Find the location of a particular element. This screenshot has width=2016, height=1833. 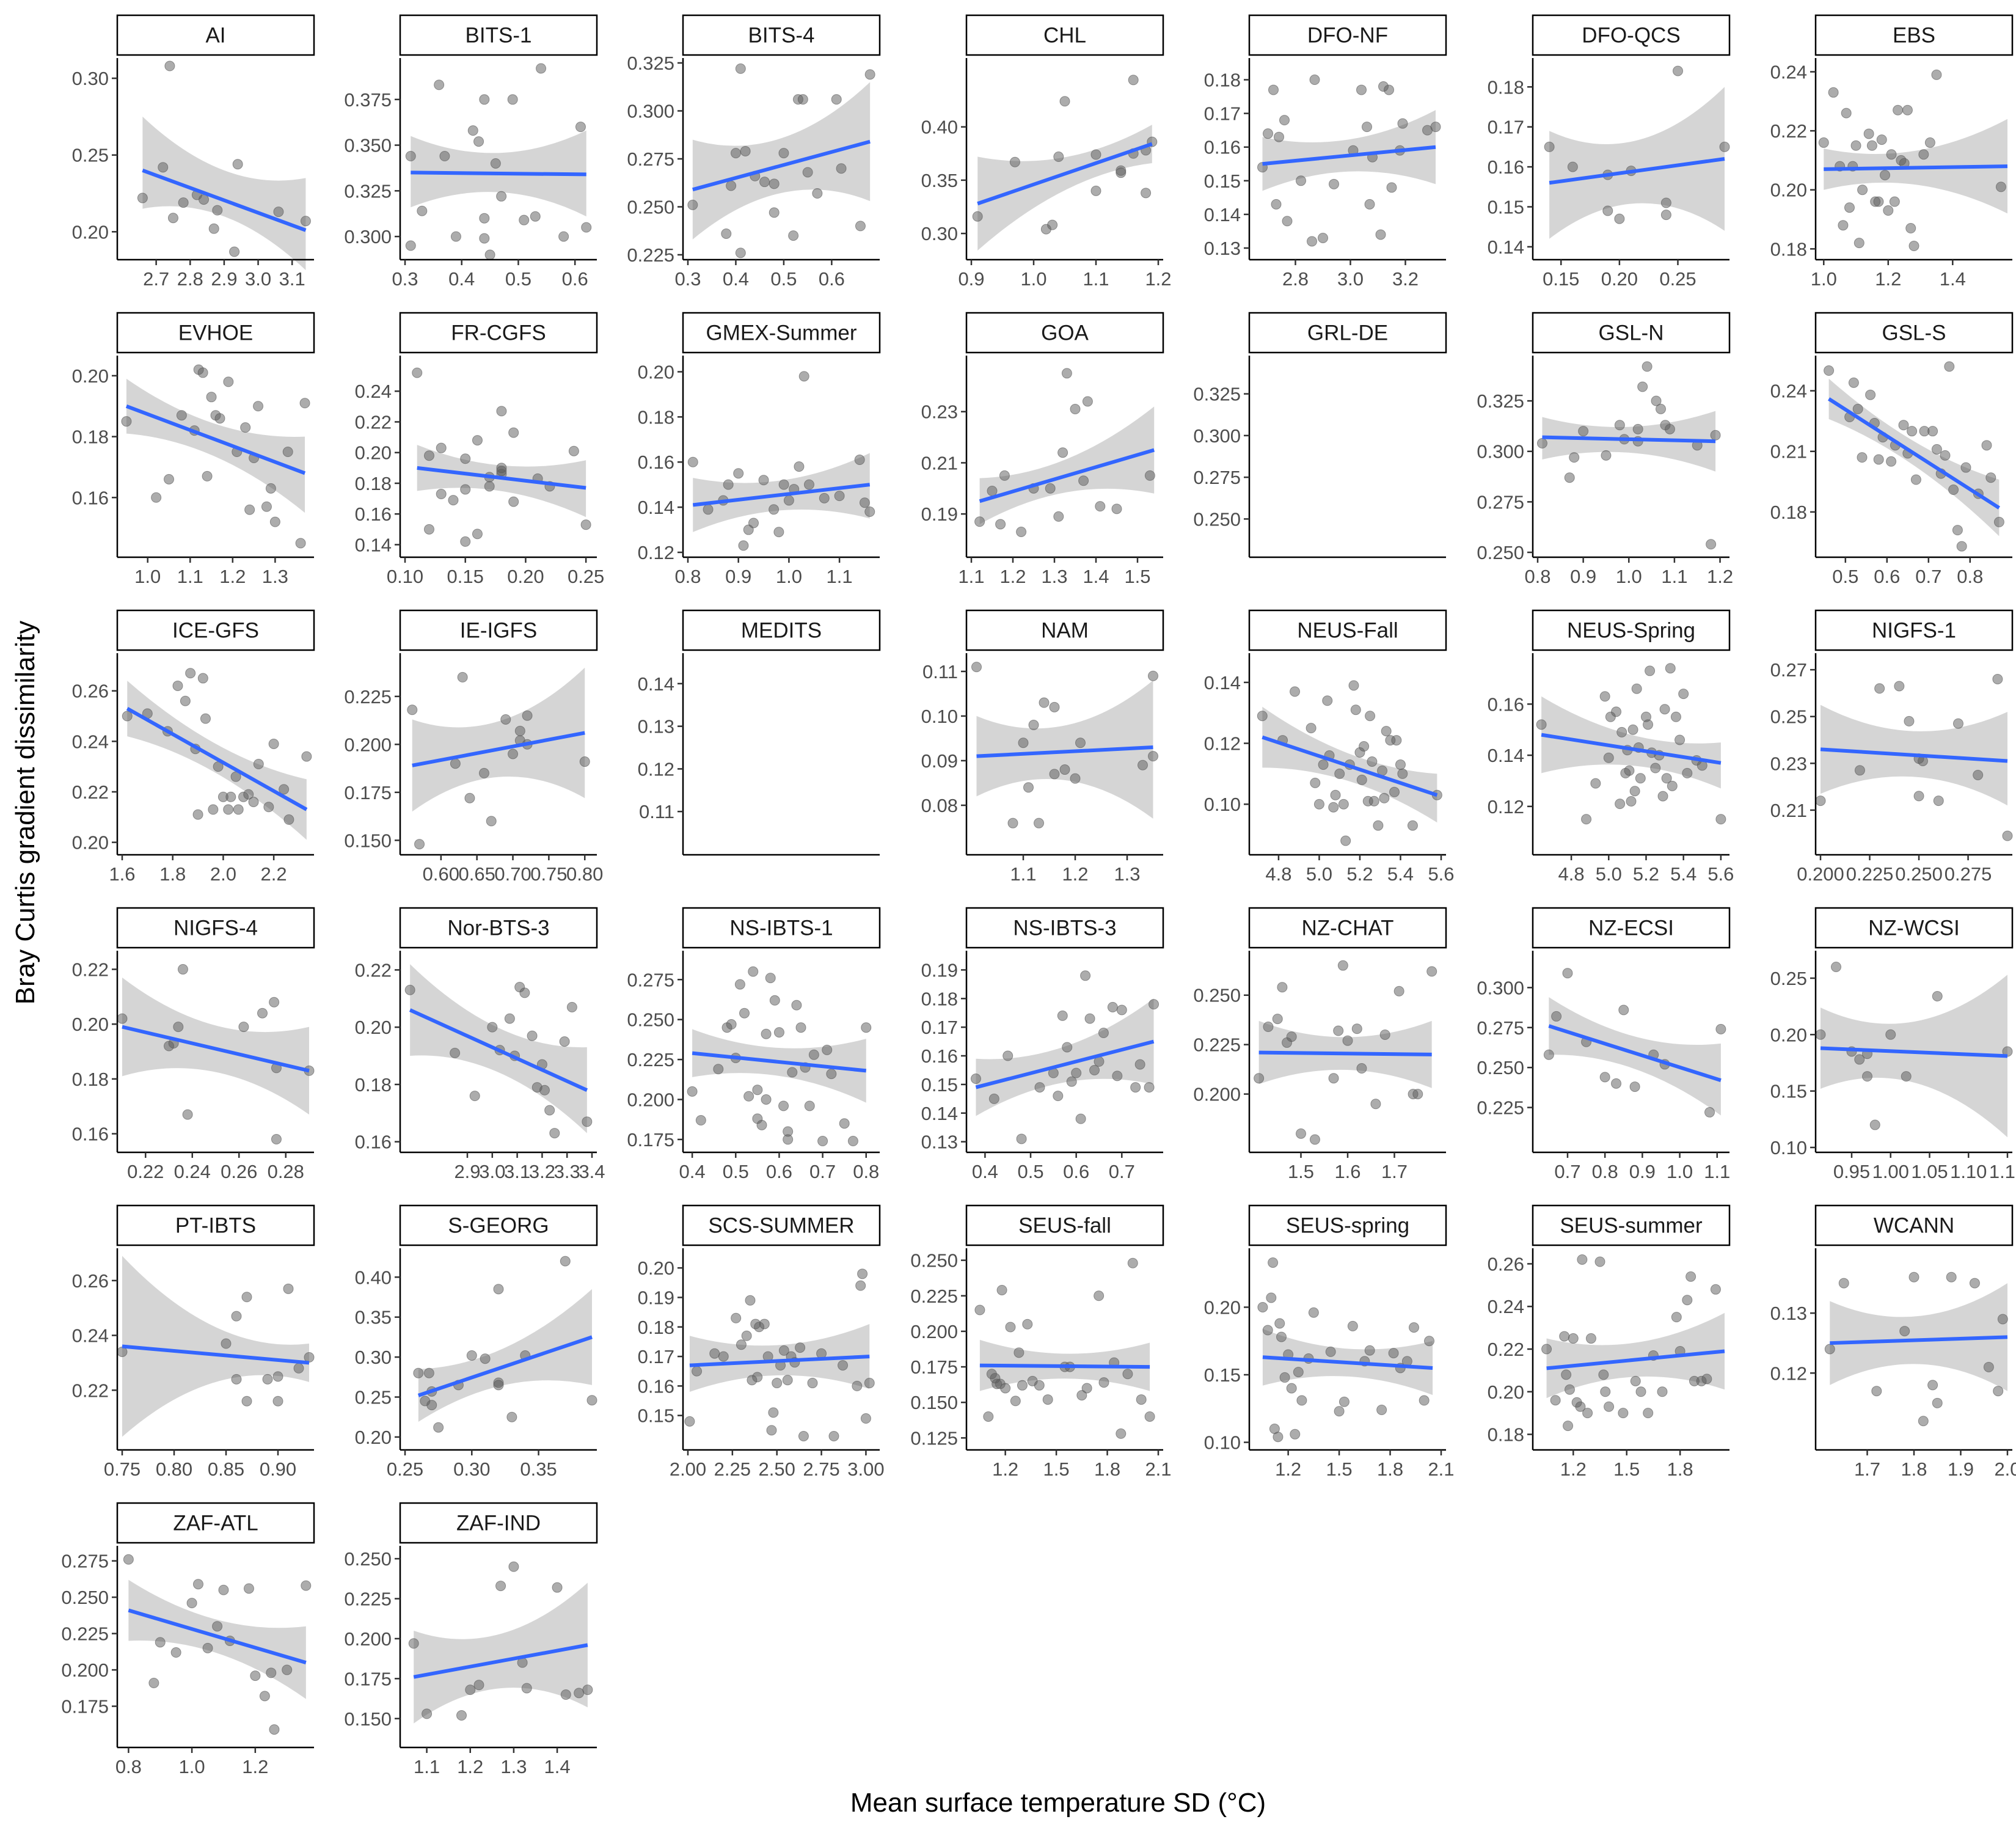

x-tick-label: 0.80 is located at coordinates (174, 1469).